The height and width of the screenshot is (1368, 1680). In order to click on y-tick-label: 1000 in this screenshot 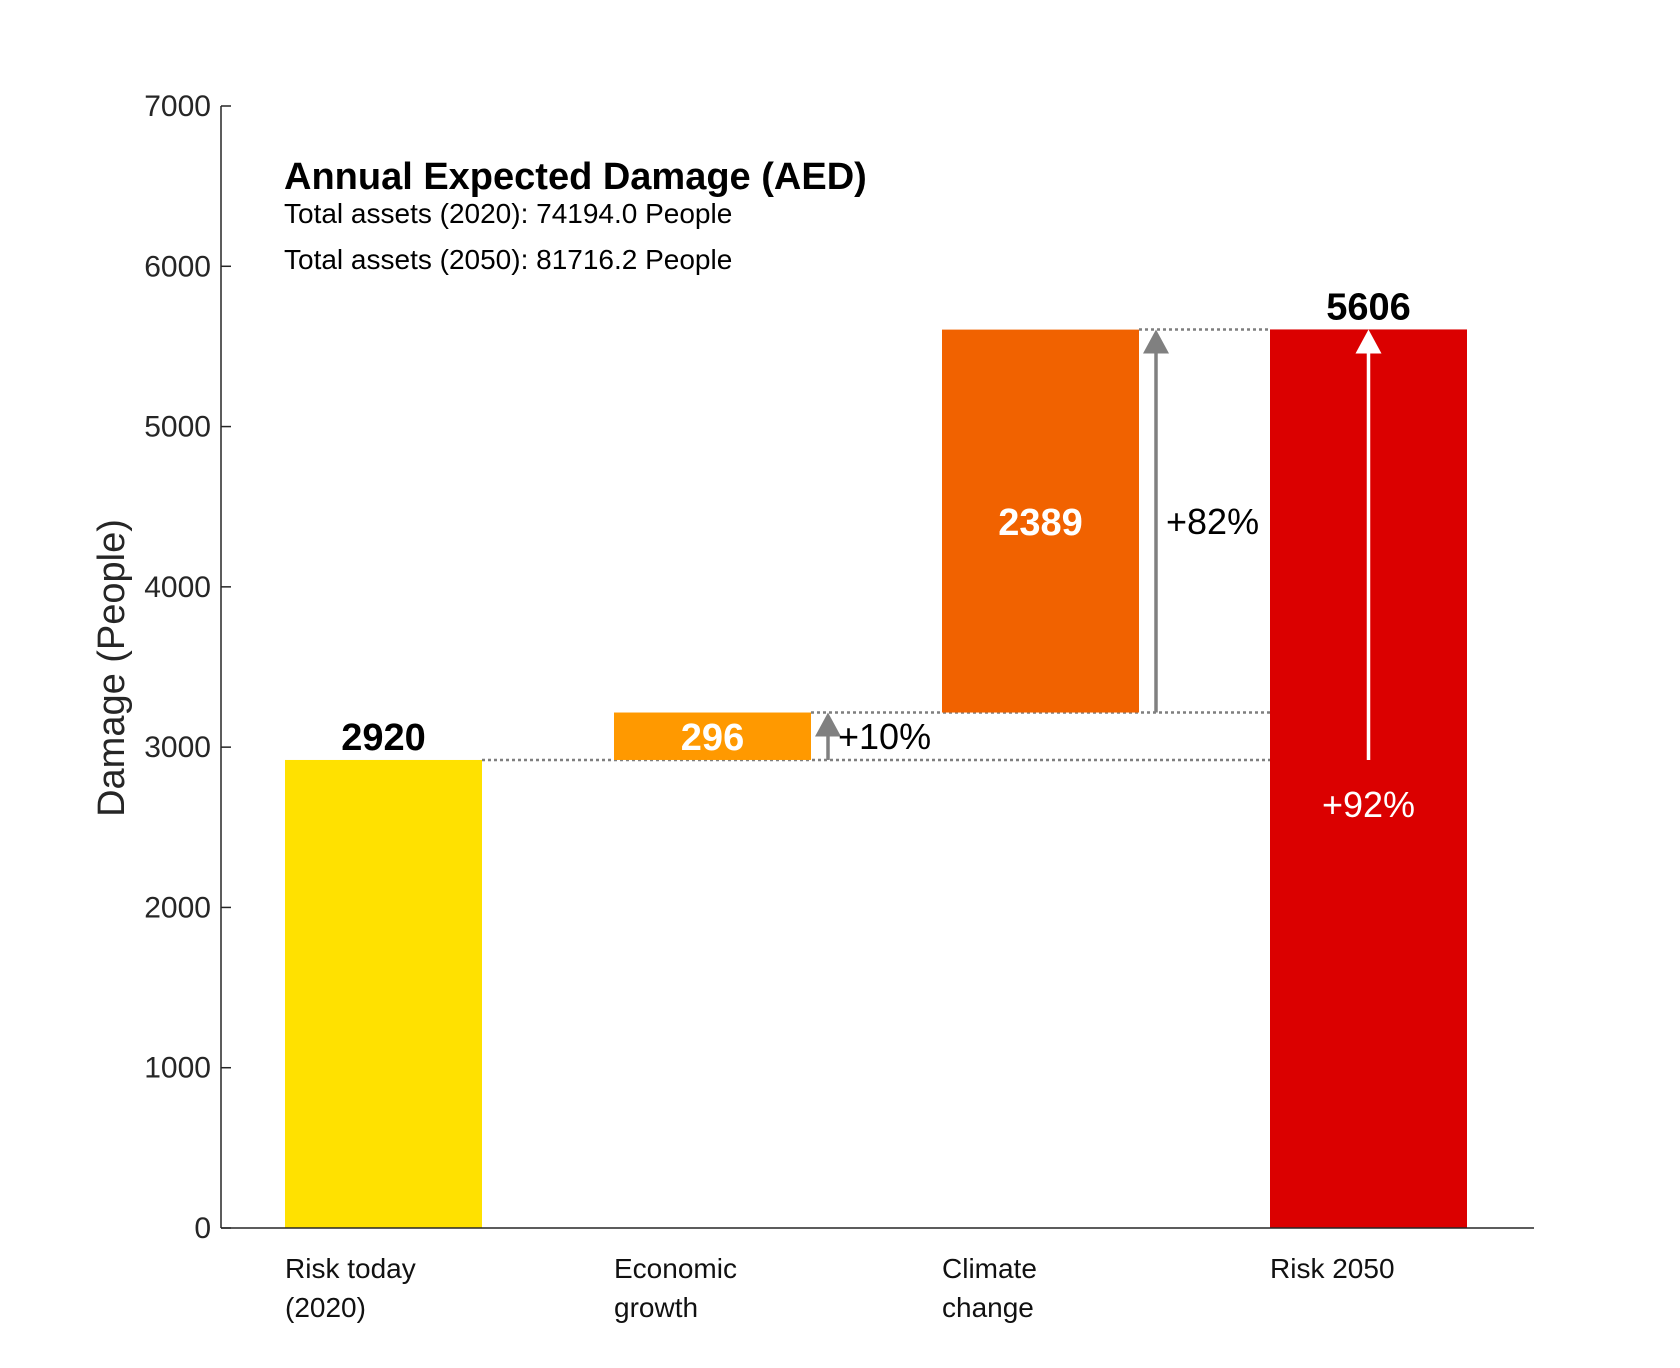, I will do `click(177, 1068)`.